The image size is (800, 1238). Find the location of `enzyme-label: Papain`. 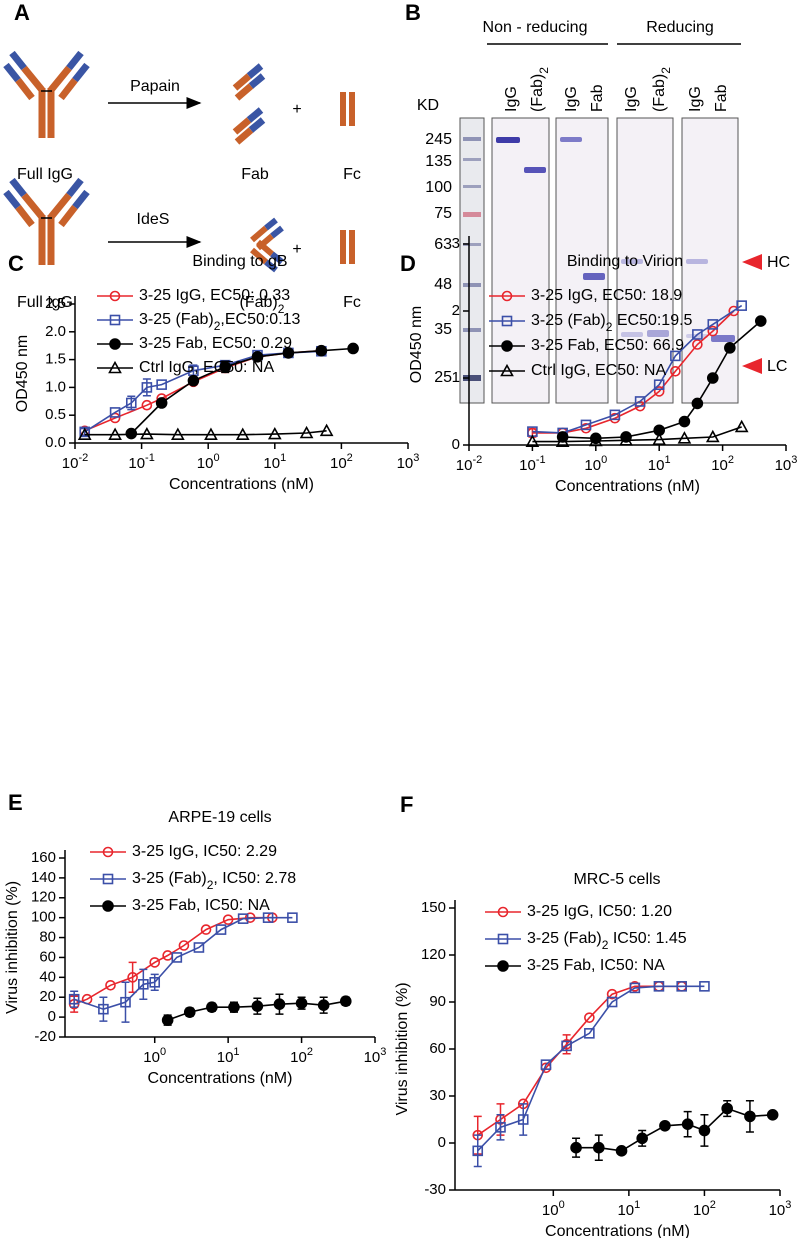

enzyme-label: Papain is located at coordinates (155, 86).